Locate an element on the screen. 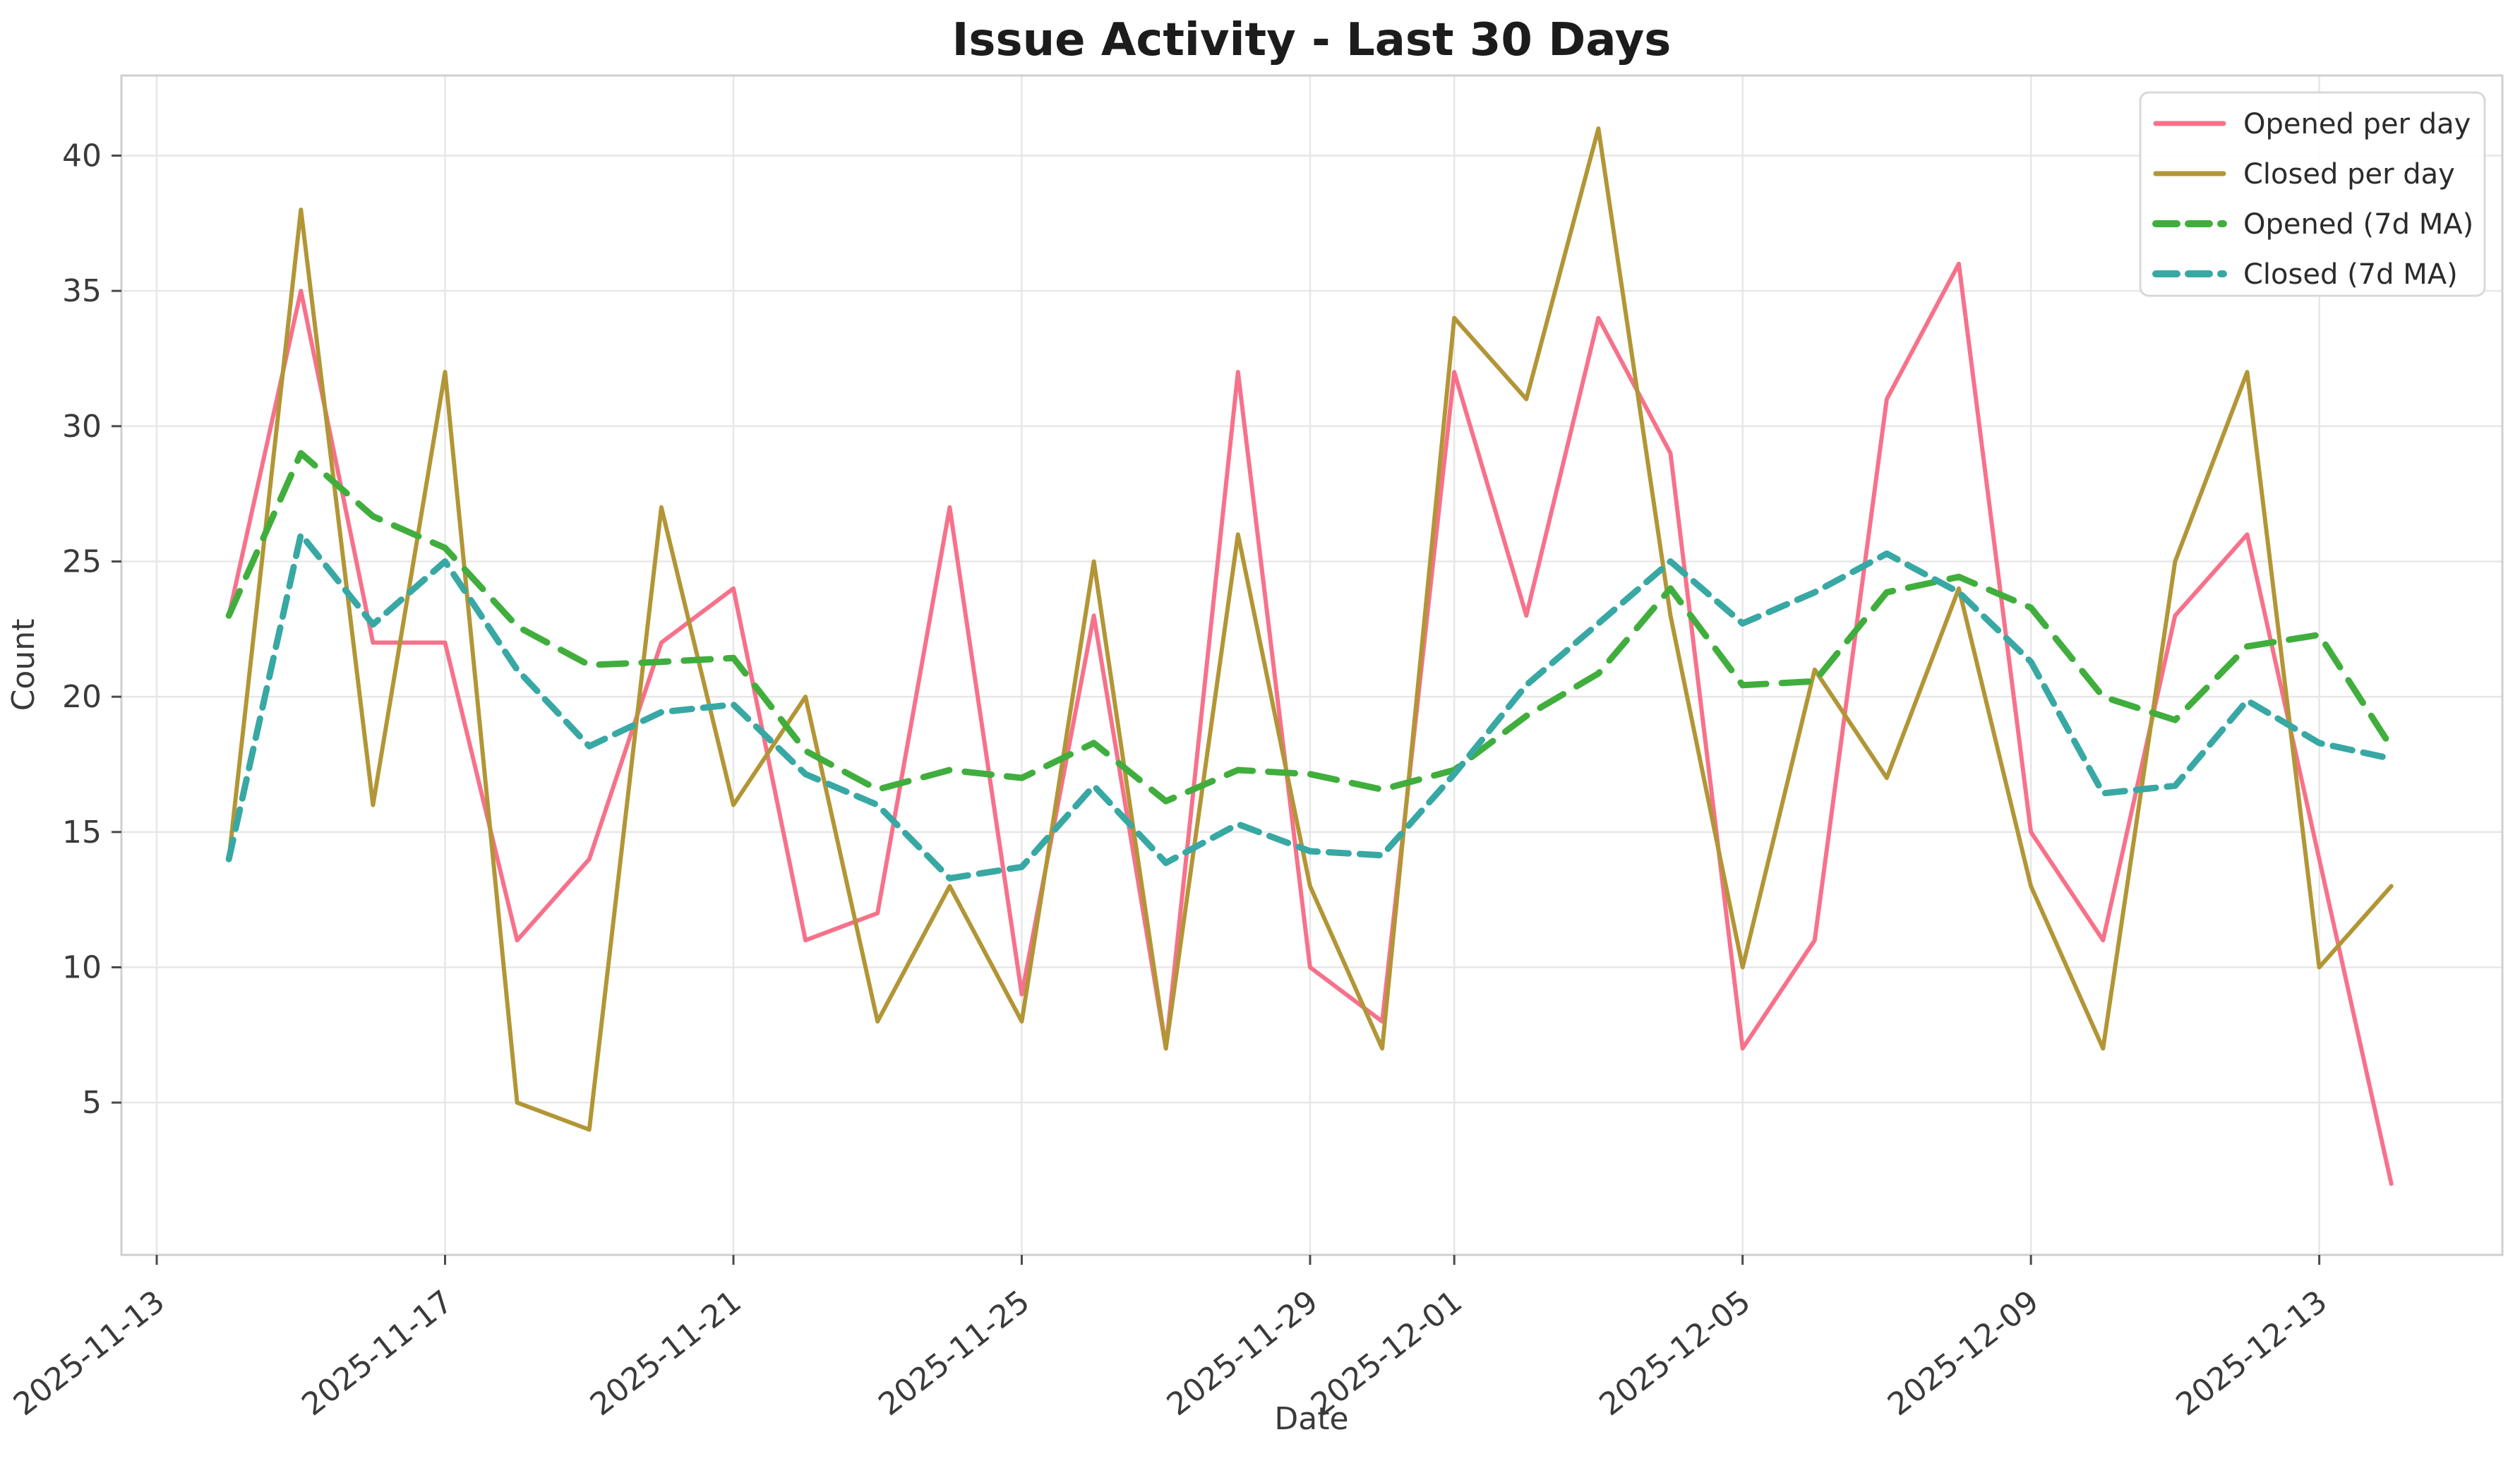  x-tick-label: 2025-12-05 is located at coordinates (1675, 1353).